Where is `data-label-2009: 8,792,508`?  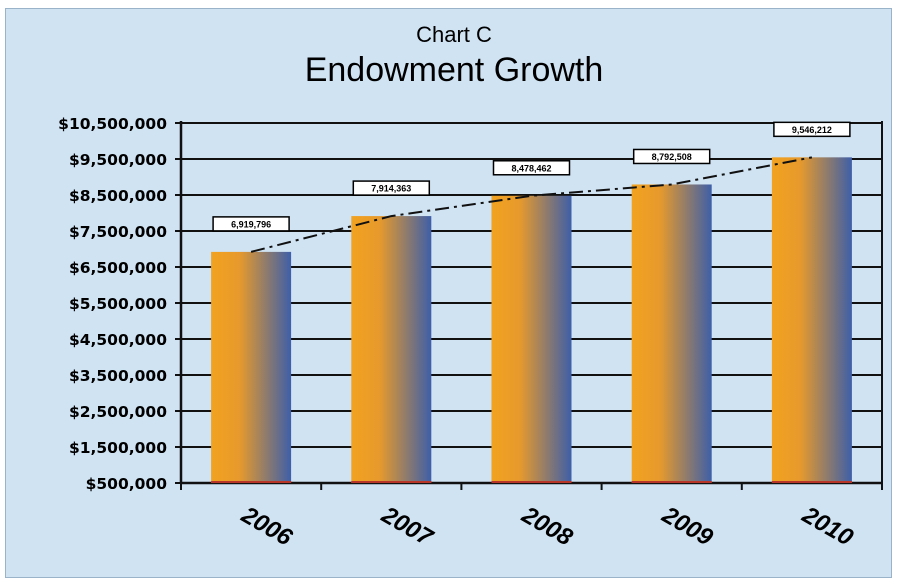
data-label-2009: 8,792,508 is located at coordinates (671, 156).